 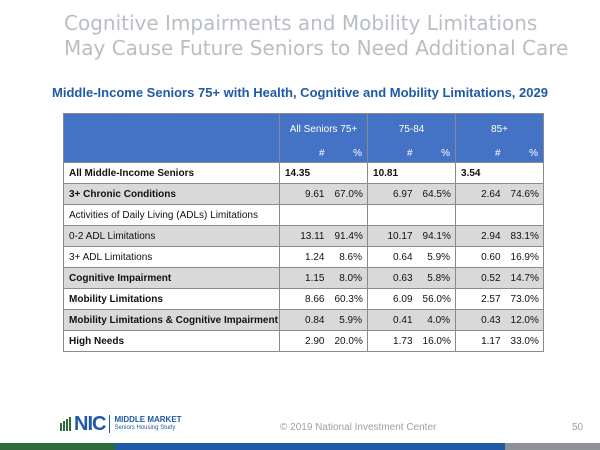 What do you see at coordinates (171, 299) in the screenshot?
I see `row-label: Mobility Limitations` at bounding box center [171, 299].